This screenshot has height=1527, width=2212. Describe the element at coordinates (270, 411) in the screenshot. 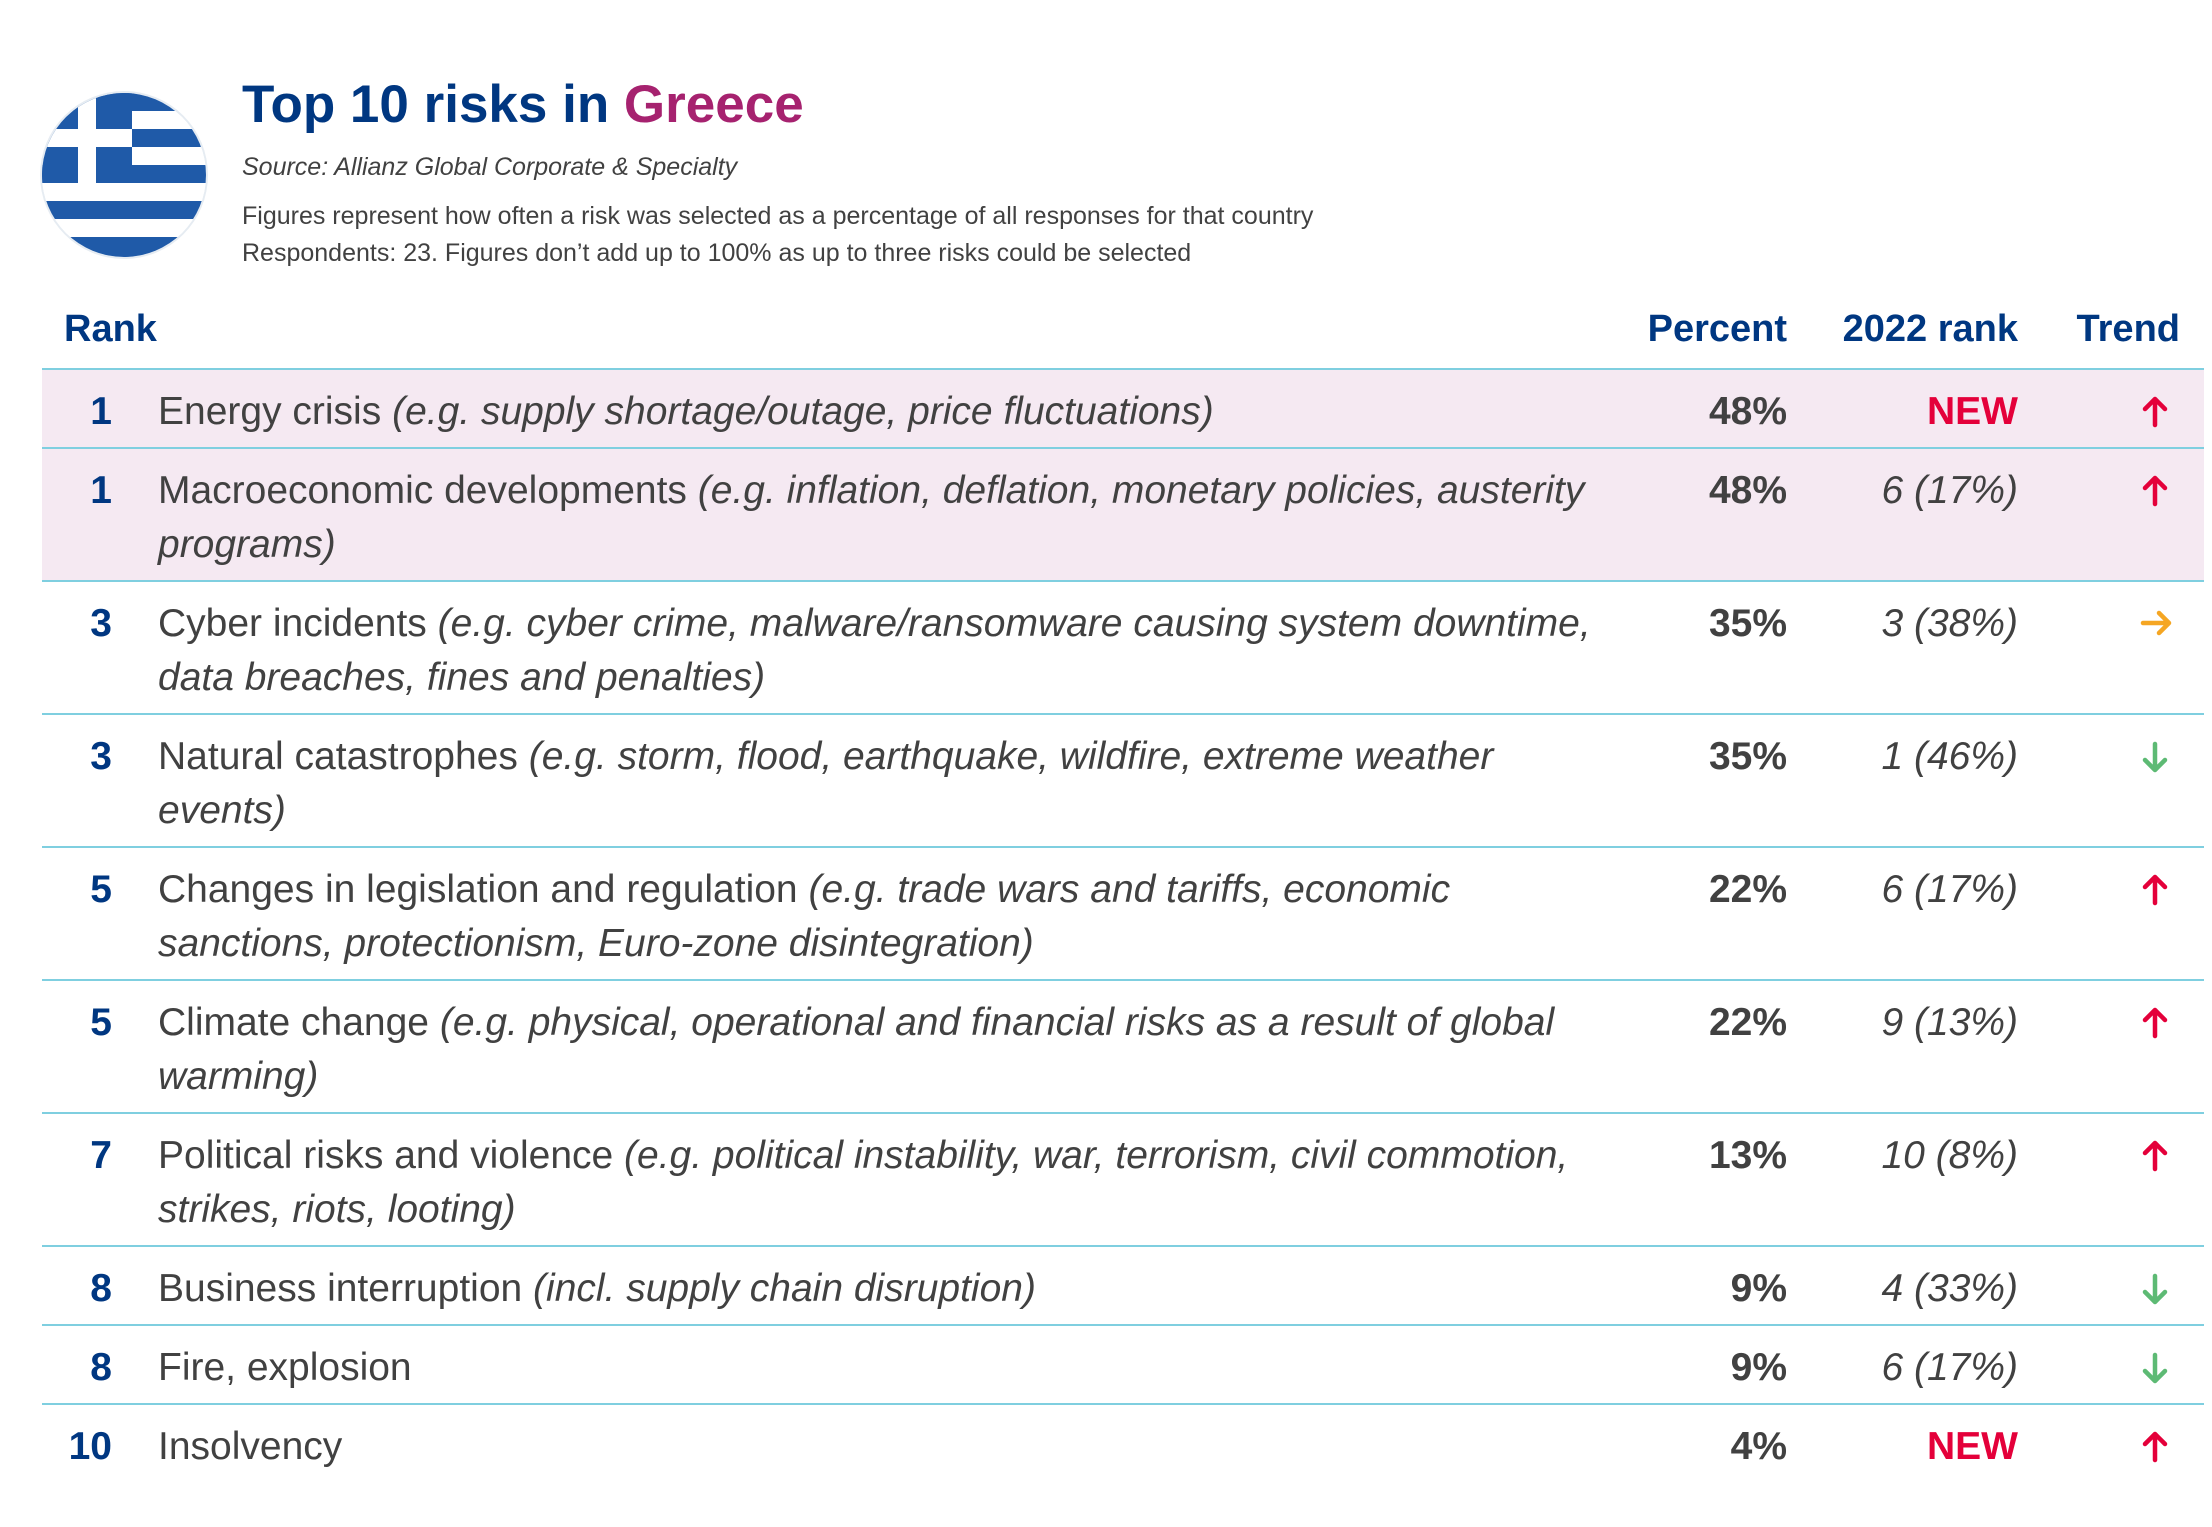

I see `risk-name: Energy crisis` at that location.